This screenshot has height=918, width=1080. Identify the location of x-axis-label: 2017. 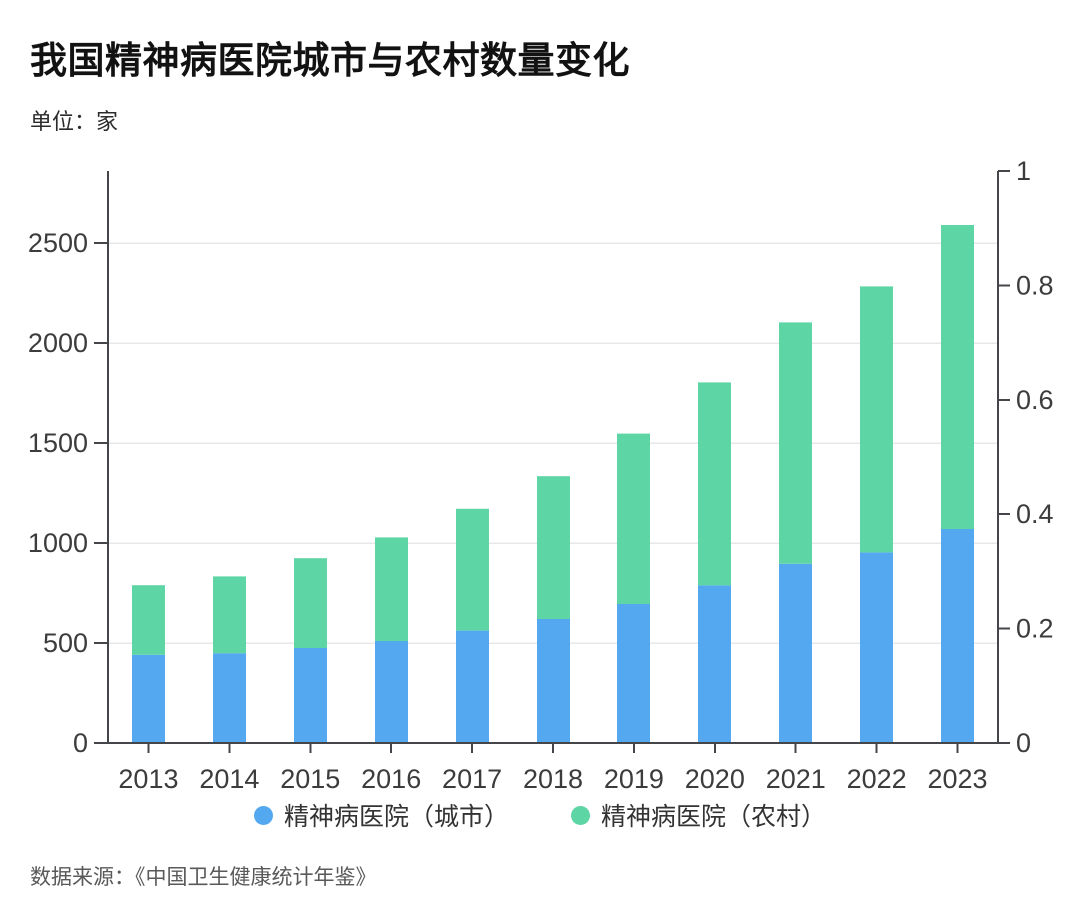
(472, 779).